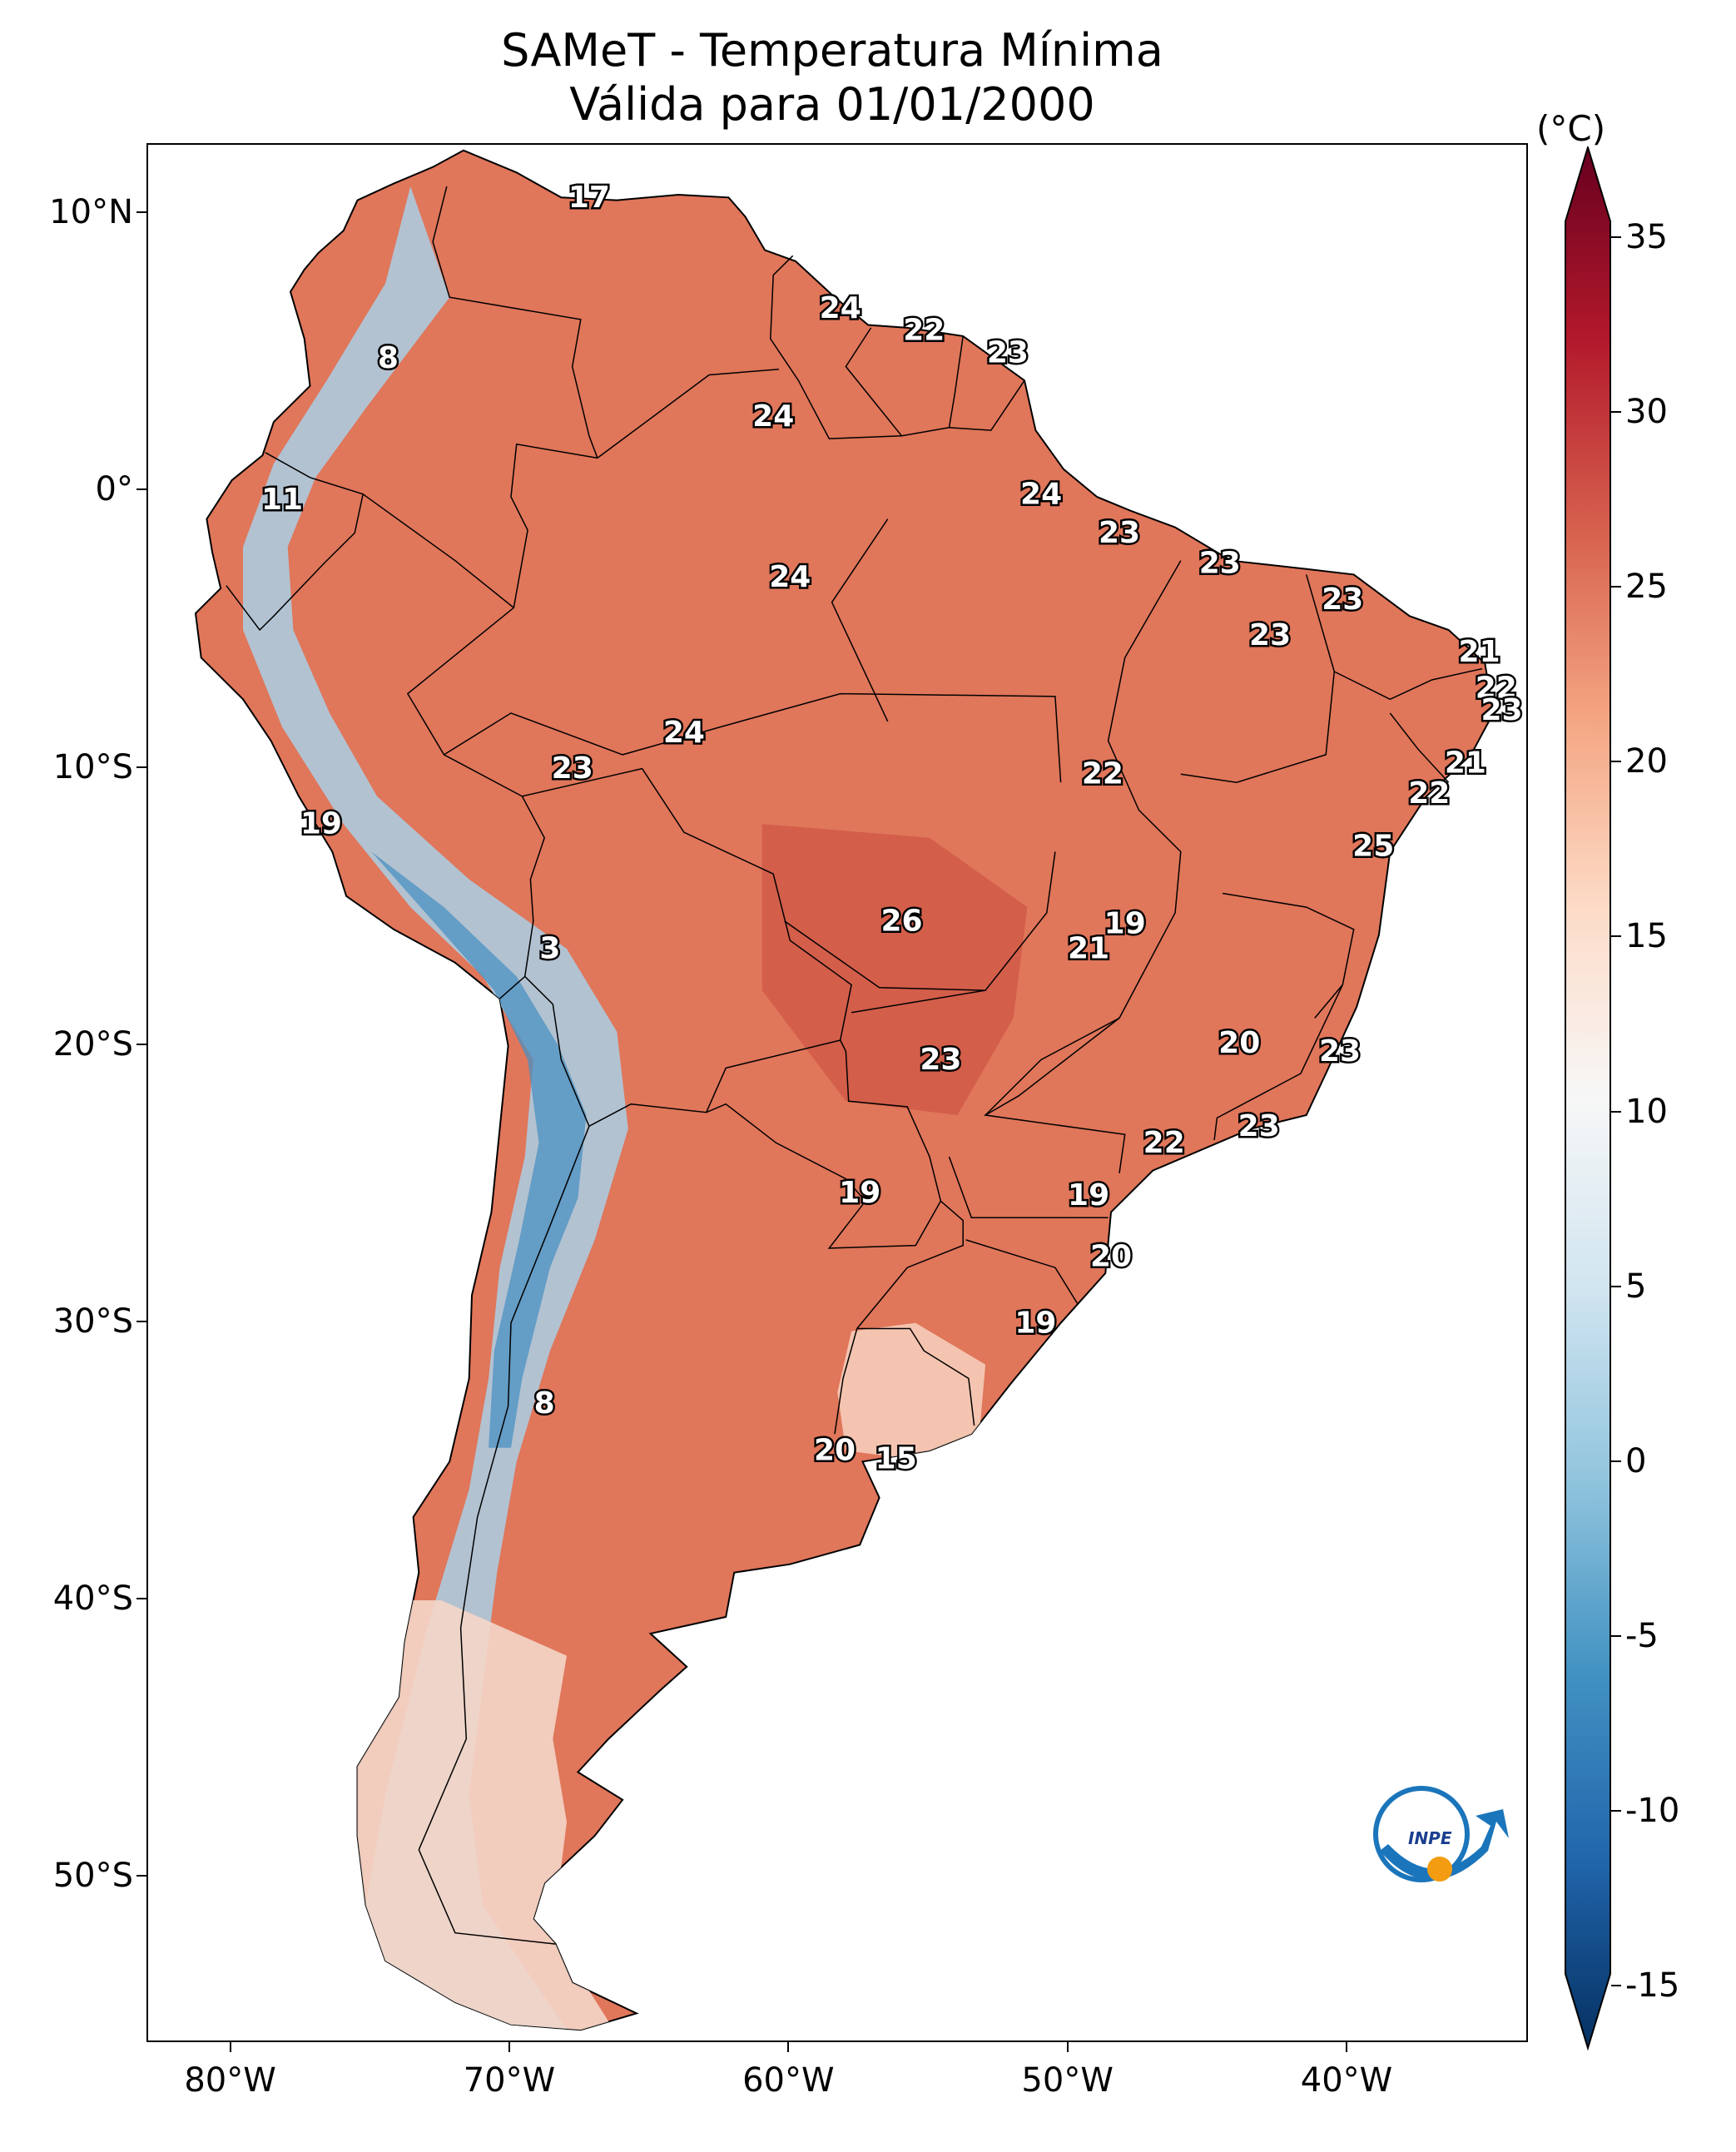 This screenshot has width=1736, height=2152. What do you see at coordinates (479, 1149) in the screenshot?
I see `andes-cold-core` at bounding box center [479, 1149].